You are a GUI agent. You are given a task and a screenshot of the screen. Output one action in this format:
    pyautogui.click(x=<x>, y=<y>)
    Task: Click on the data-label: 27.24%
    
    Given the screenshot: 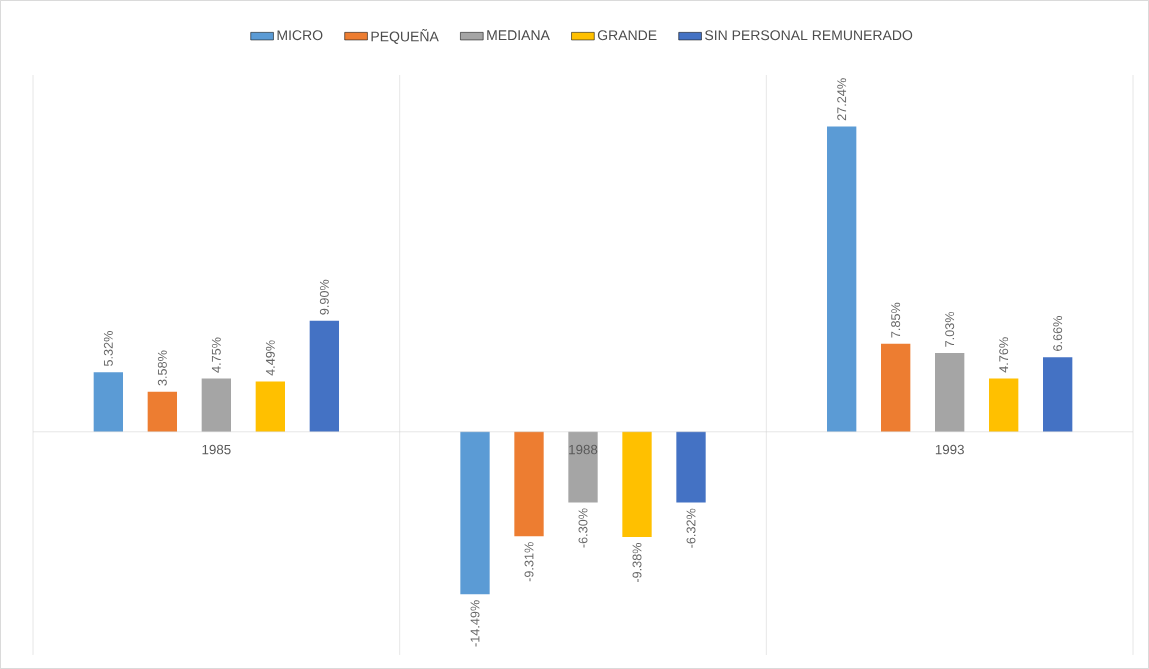 What is the action you would take?
    pyautogui.click(x=842, y=99)
    